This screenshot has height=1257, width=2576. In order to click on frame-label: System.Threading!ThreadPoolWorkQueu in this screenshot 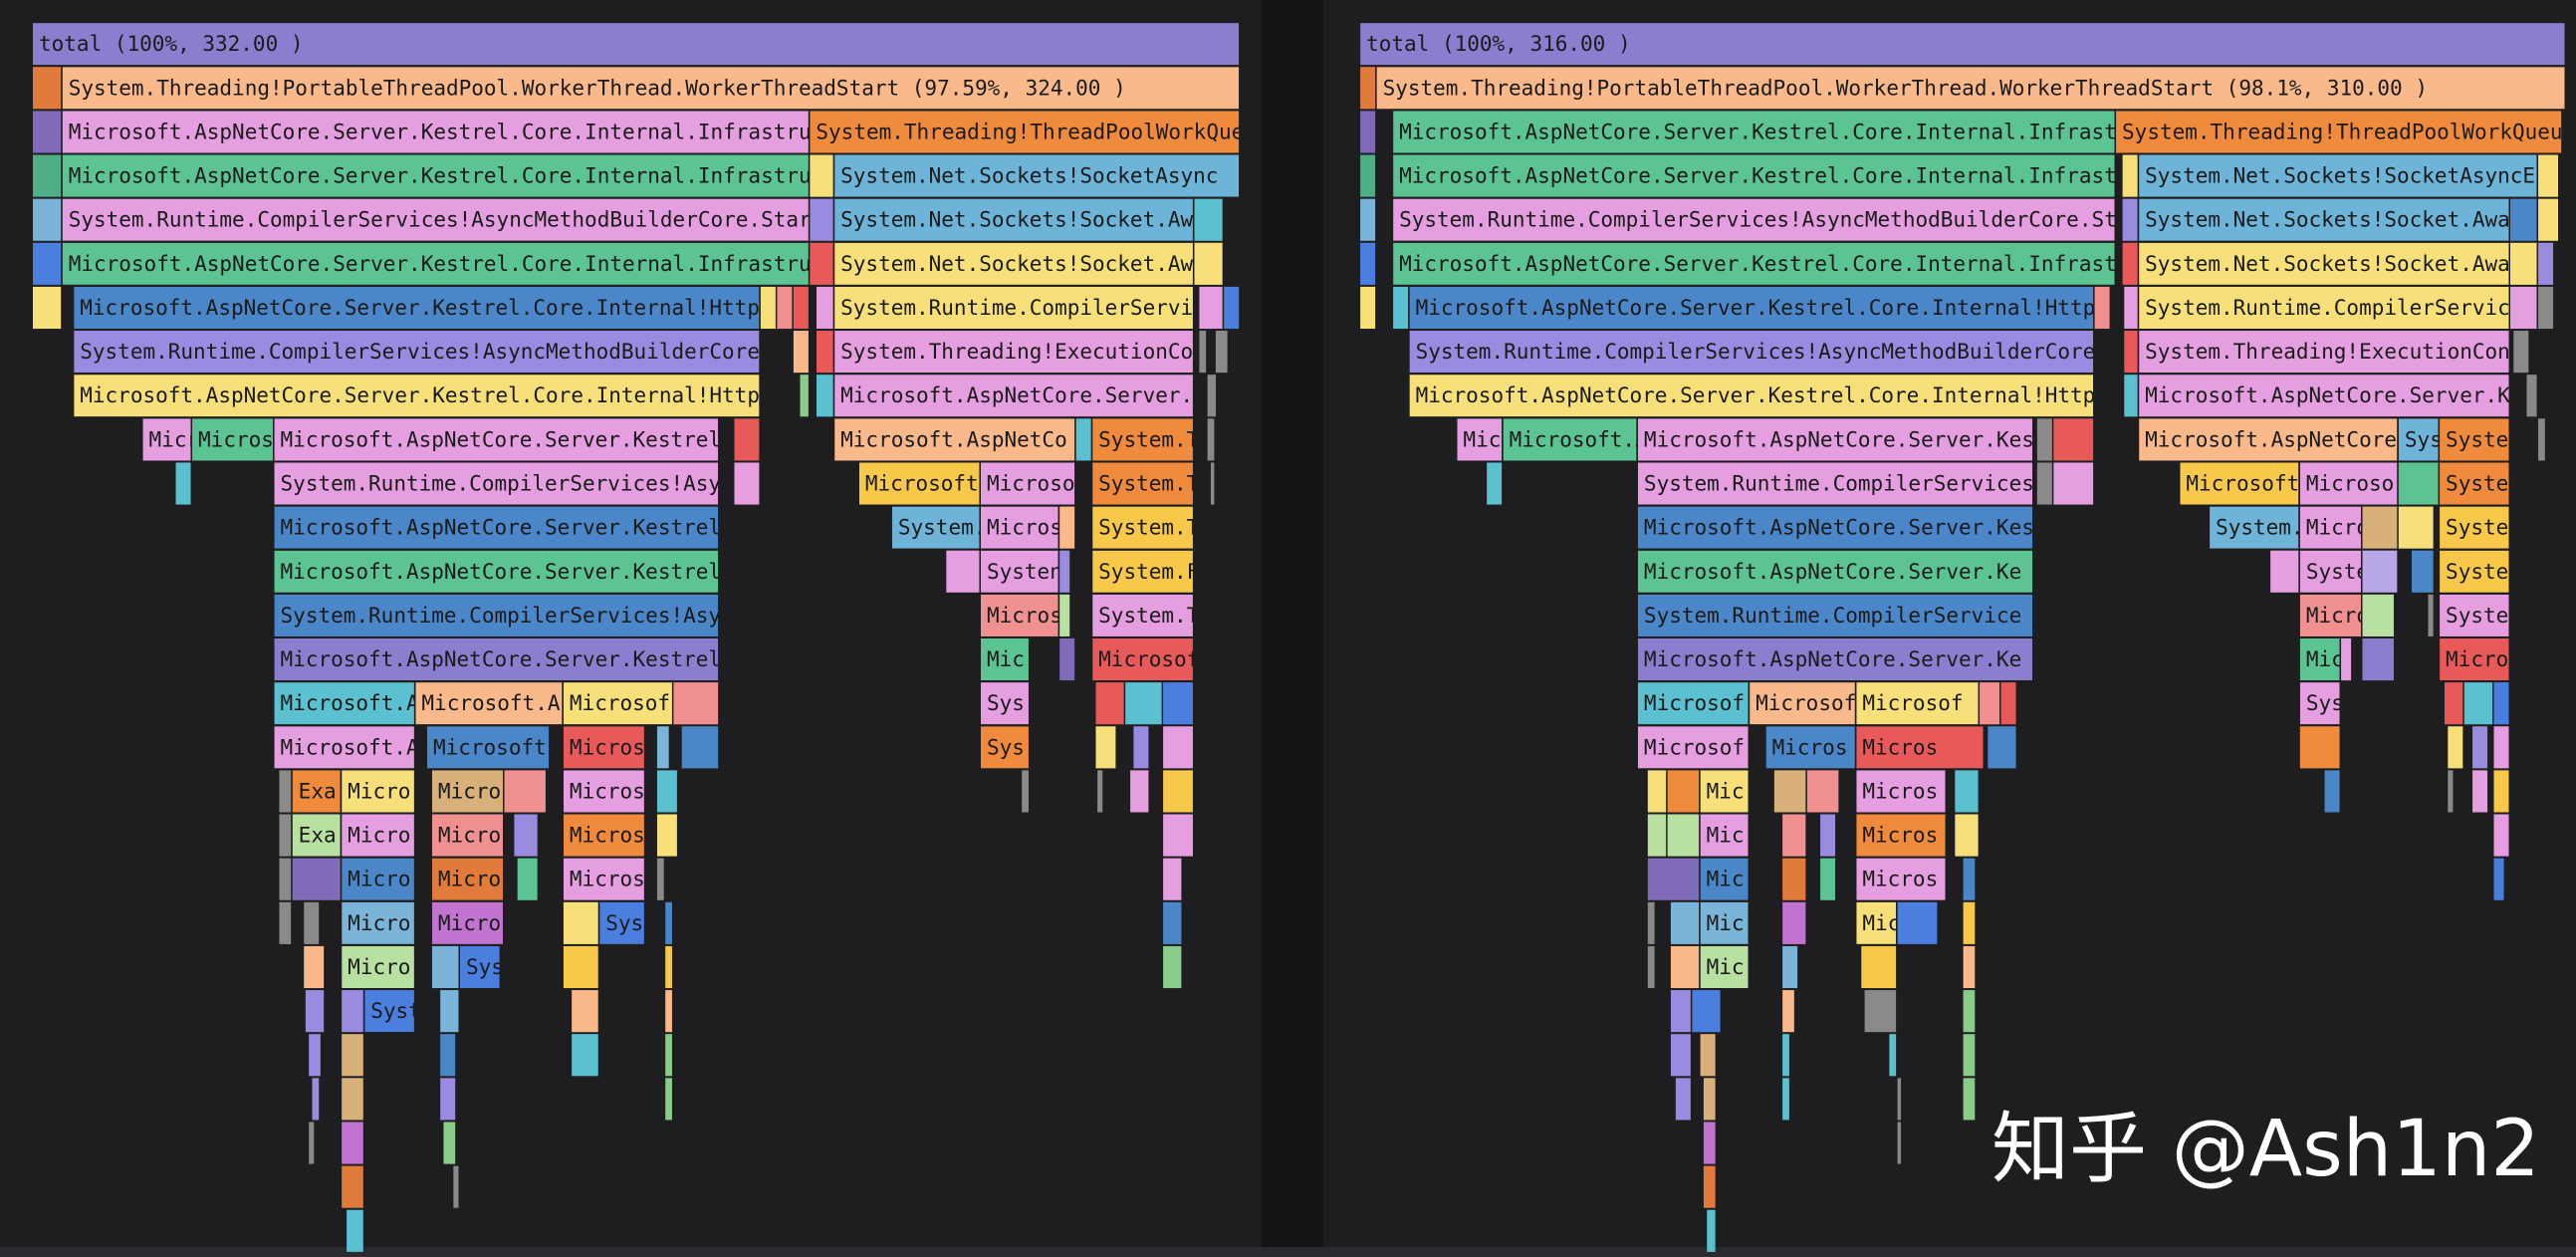, I will do `click(2342, 131)`.